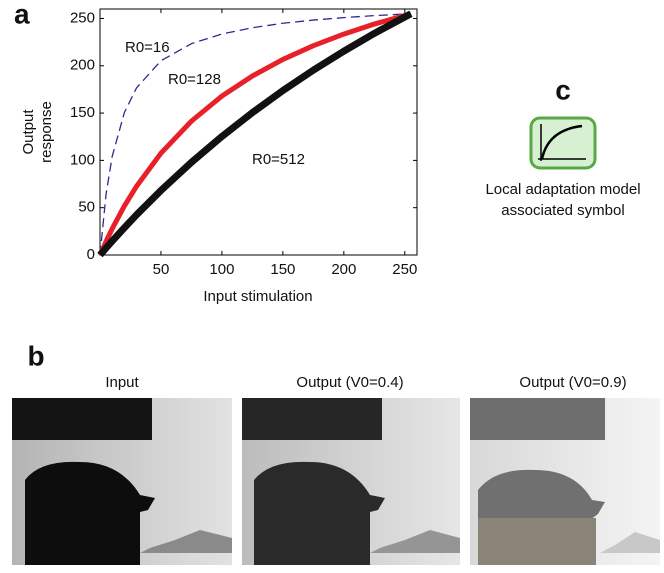  I want to click on x-tick-label: 200, so click(343, 269).